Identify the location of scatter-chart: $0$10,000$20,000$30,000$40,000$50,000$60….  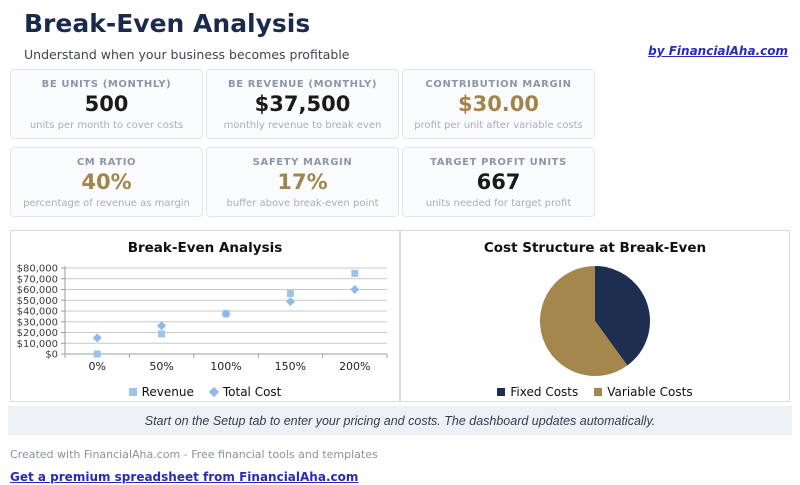
(202, 318).